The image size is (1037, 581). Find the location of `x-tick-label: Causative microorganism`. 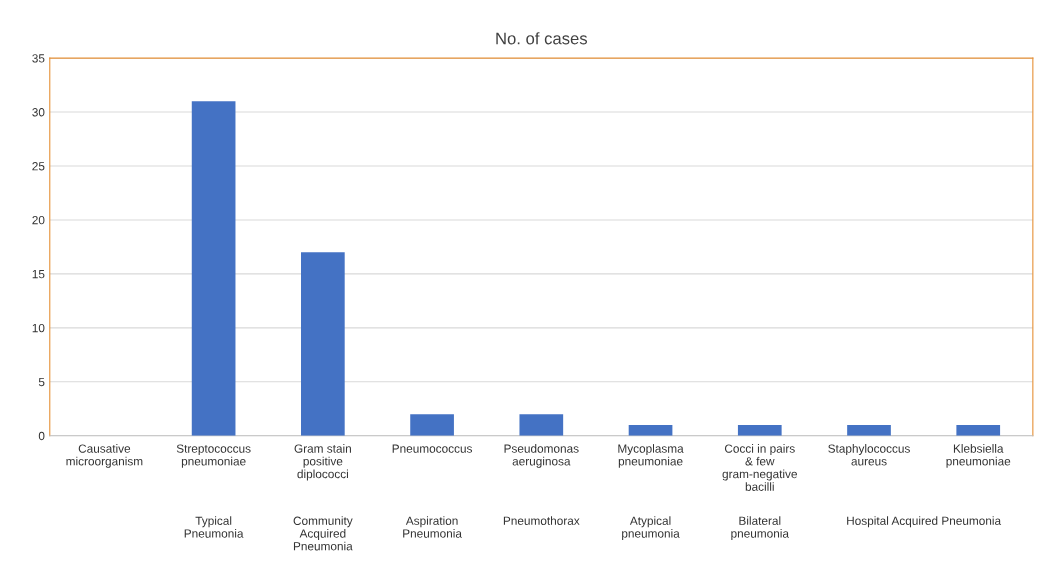

x-tick-label: Causative microorganism is located at coordinates (104, 456).